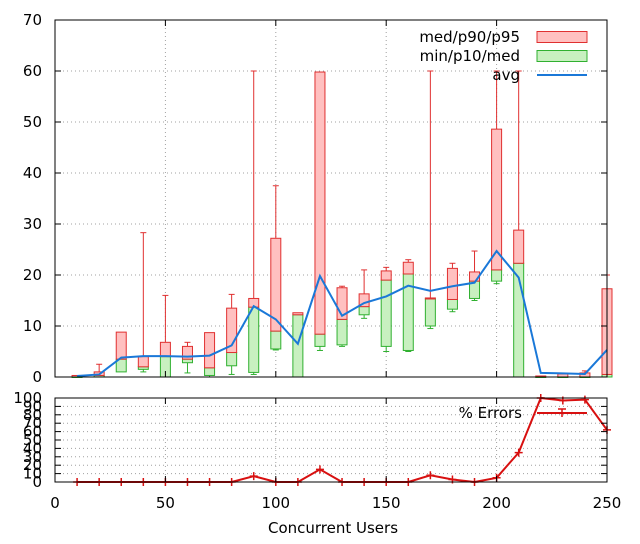 This screenshot has height=544, width=640. Describe the element at coordinates (32, 448) in the screenshot. I see `y-tick-label-errors: 40` at that location.